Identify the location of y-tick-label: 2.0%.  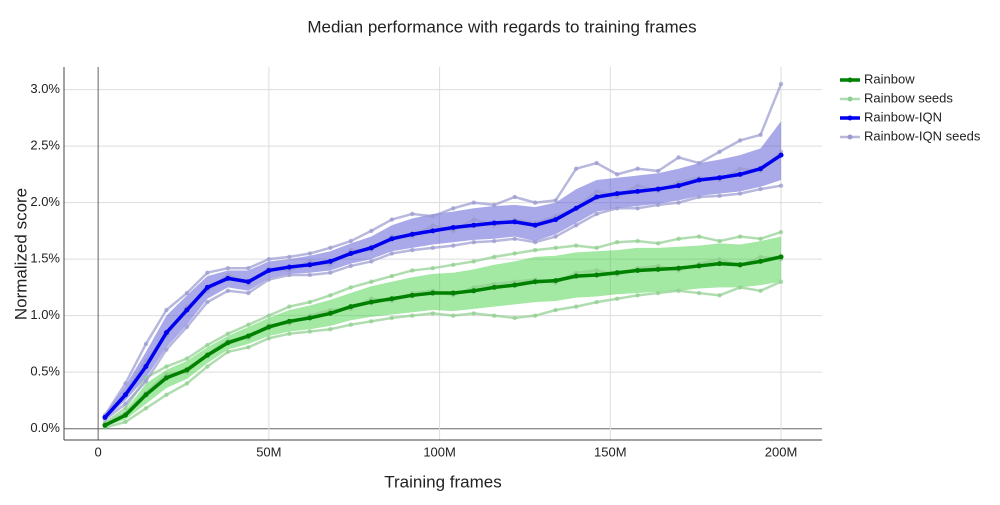
(45, 201).